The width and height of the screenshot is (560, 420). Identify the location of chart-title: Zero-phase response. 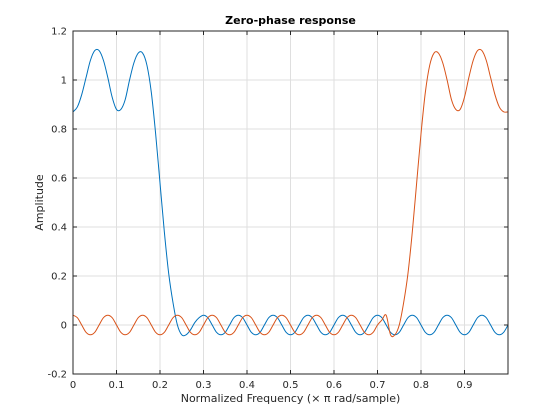
(290, 20).